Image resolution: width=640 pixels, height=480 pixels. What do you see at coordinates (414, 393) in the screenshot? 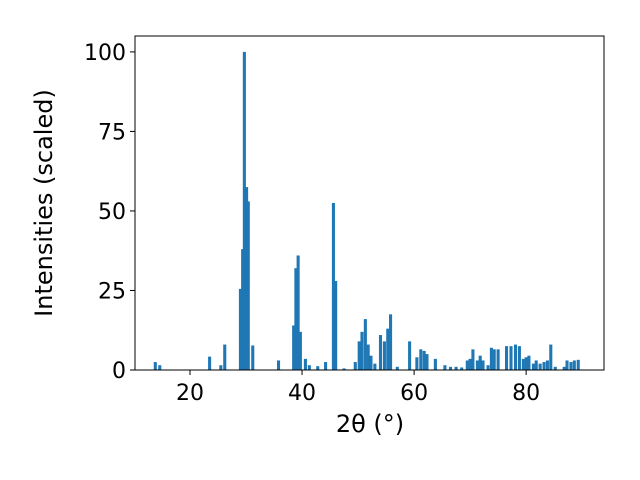
I see `x-tick-label: 60` at bounding box center [414, 393].